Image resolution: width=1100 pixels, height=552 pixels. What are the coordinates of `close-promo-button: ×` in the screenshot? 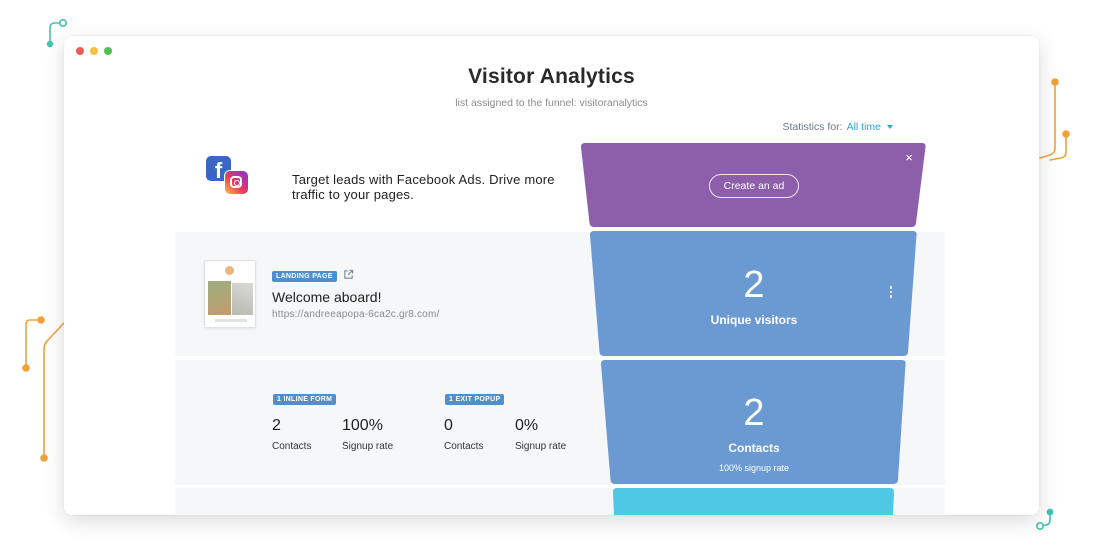 It's located at (909, 157).